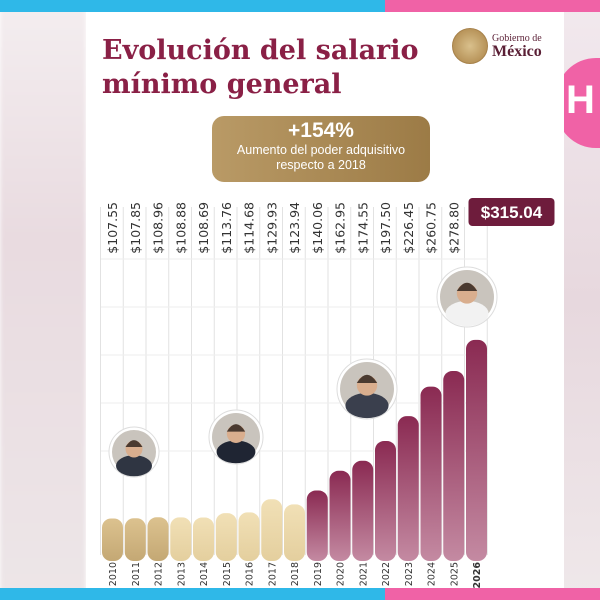  What do you see at coordinates (249, 536) in the screenshot?
I see `bar-2016` at bounding box center [249, 536].